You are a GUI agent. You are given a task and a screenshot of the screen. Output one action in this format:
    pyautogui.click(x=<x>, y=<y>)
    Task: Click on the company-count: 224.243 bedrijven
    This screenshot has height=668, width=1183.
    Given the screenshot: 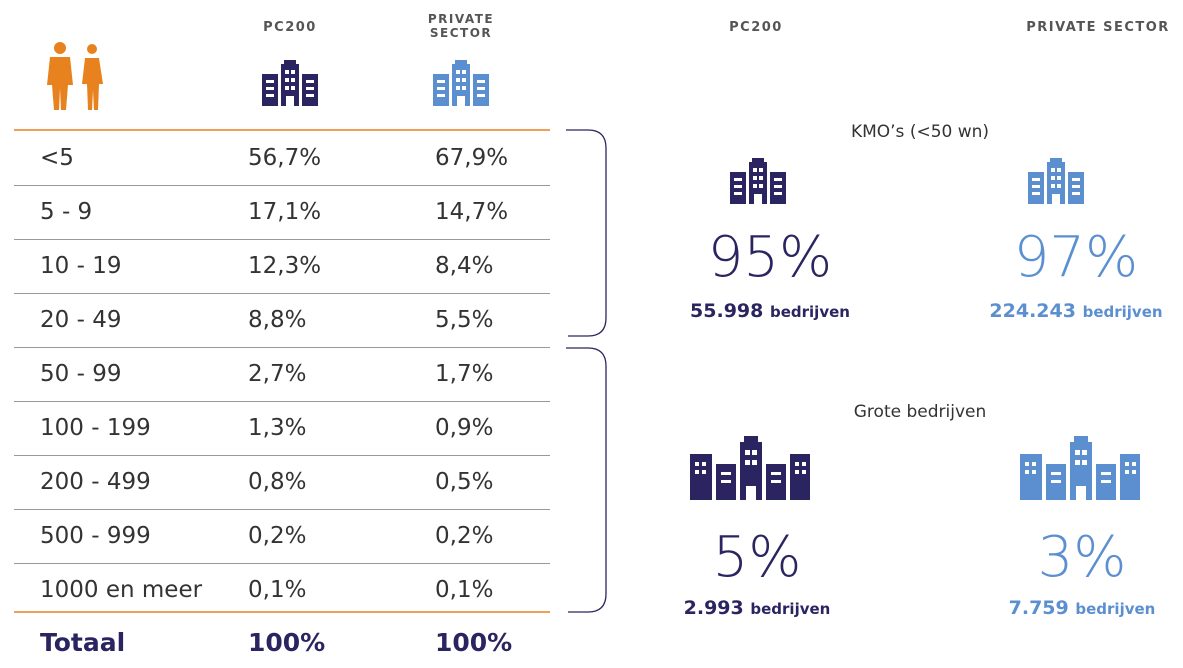 What is the action you would take?
    pyautogui.click(x=1075, y=311)
    